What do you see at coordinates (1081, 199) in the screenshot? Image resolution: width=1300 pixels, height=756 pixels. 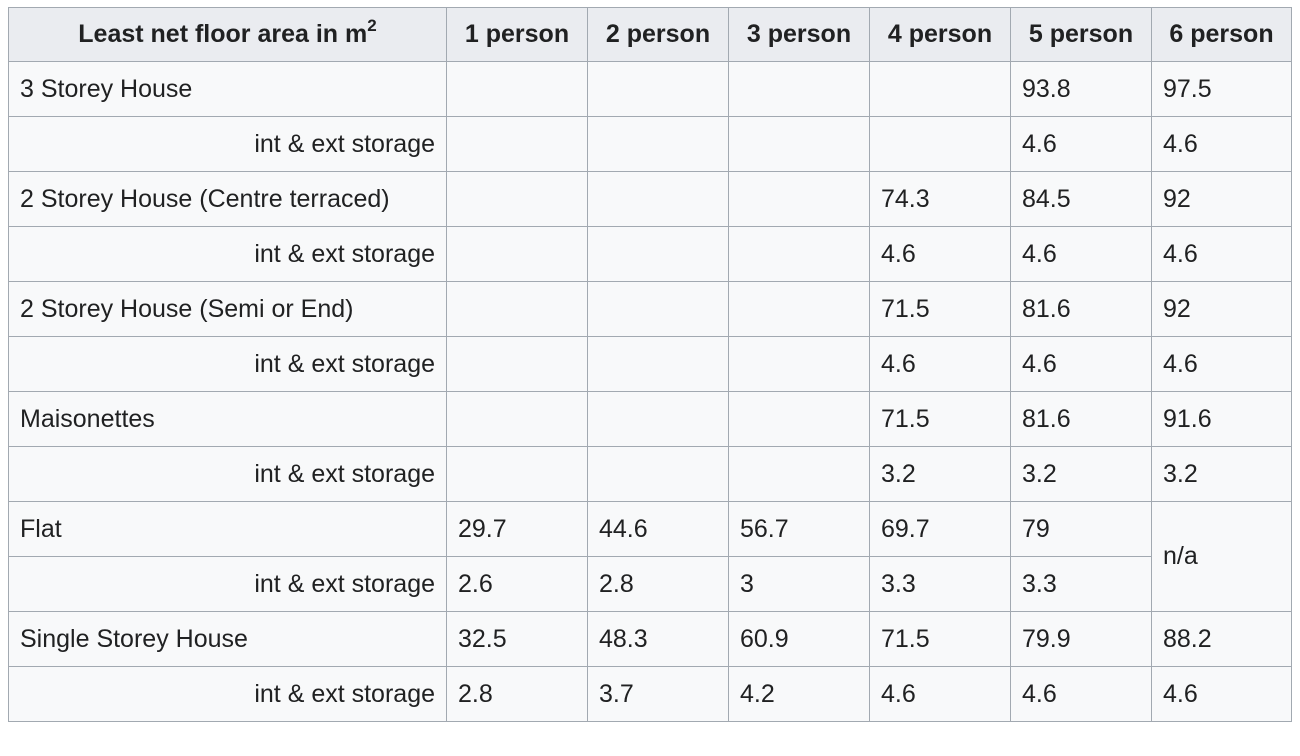 I see `table-cell: 84.5` at bounding box center [1081, 199].